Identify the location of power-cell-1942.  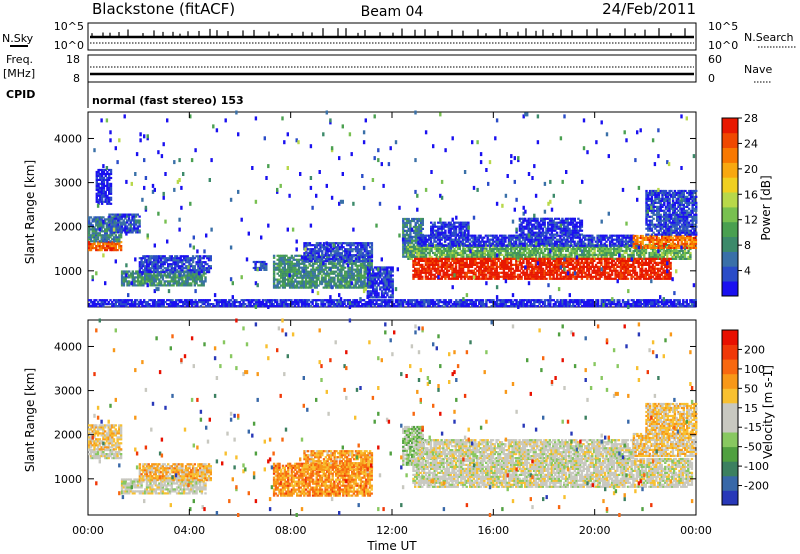
(304, 255).